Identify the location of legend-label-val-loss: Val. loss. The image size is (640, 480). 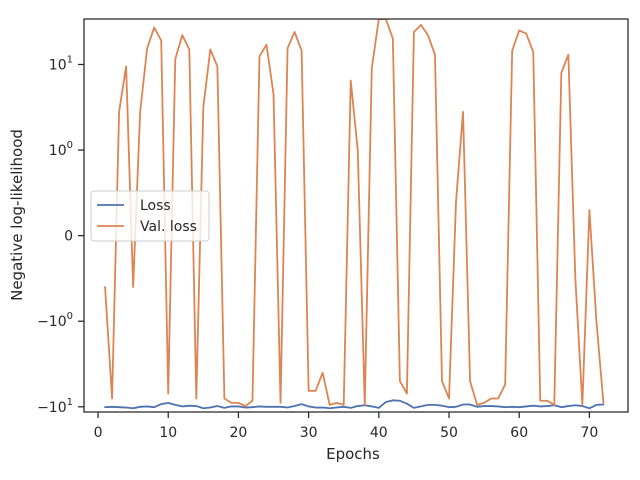
(168, 227).